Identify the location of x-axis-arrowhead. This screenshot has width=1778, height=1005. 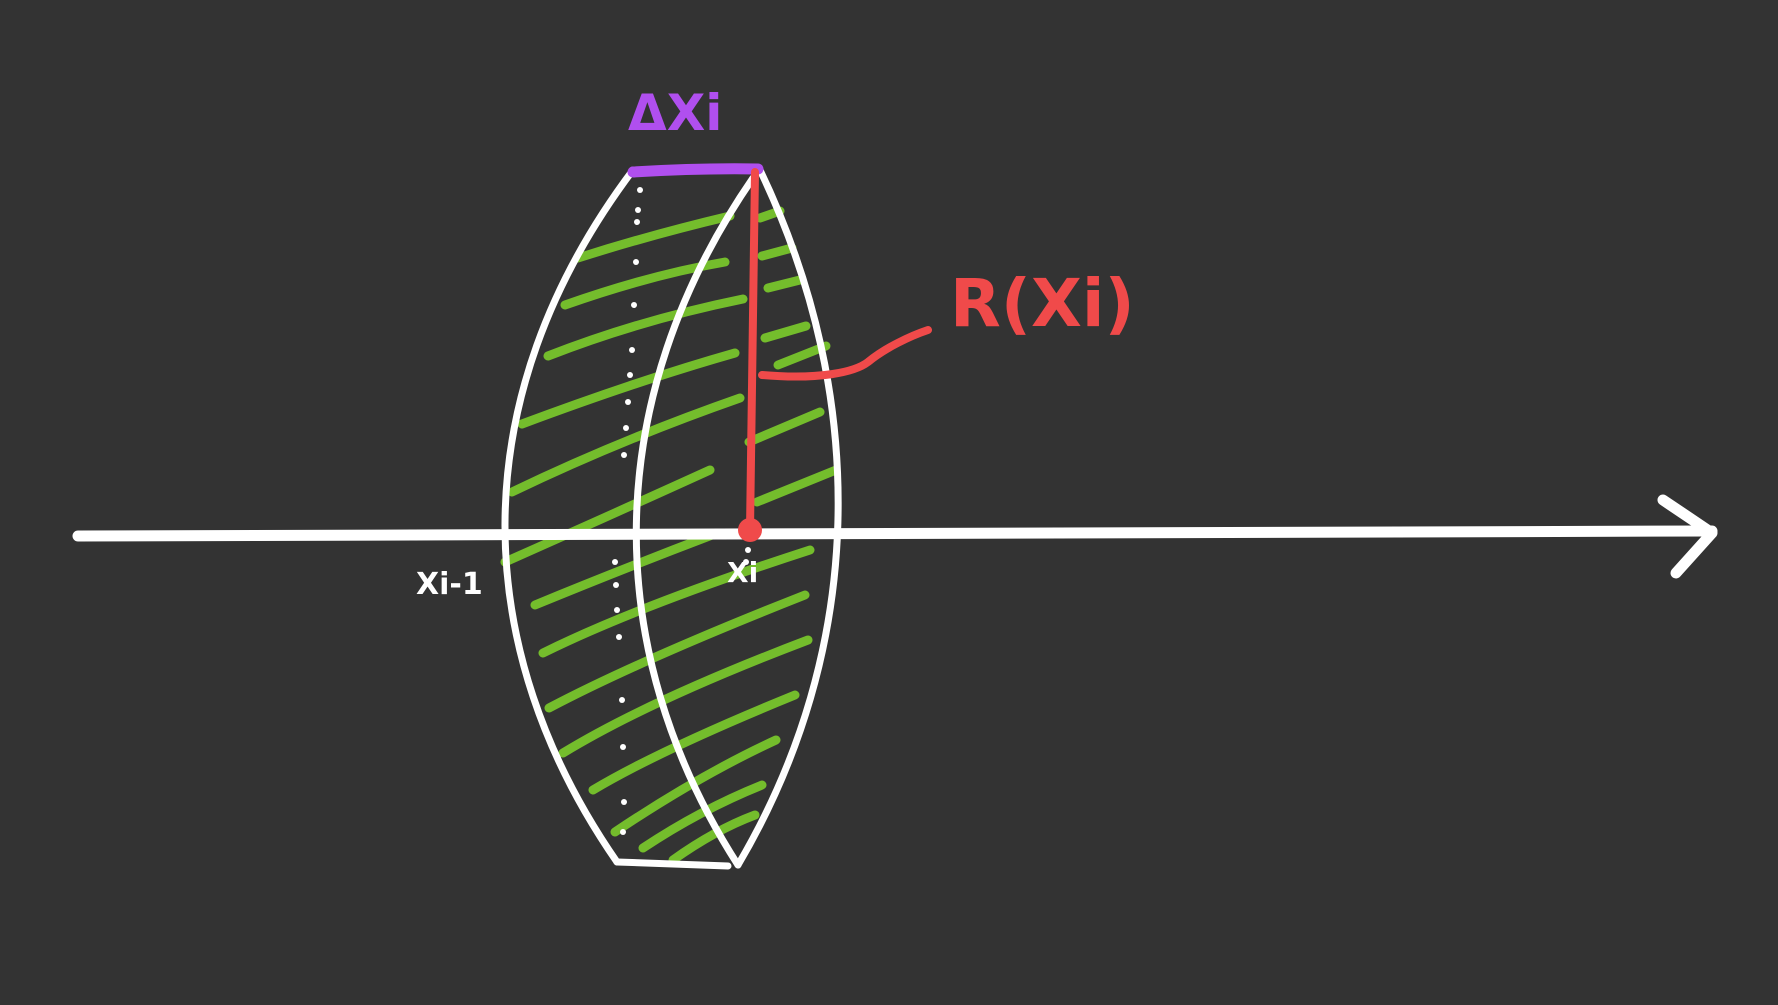
(1687, 536).